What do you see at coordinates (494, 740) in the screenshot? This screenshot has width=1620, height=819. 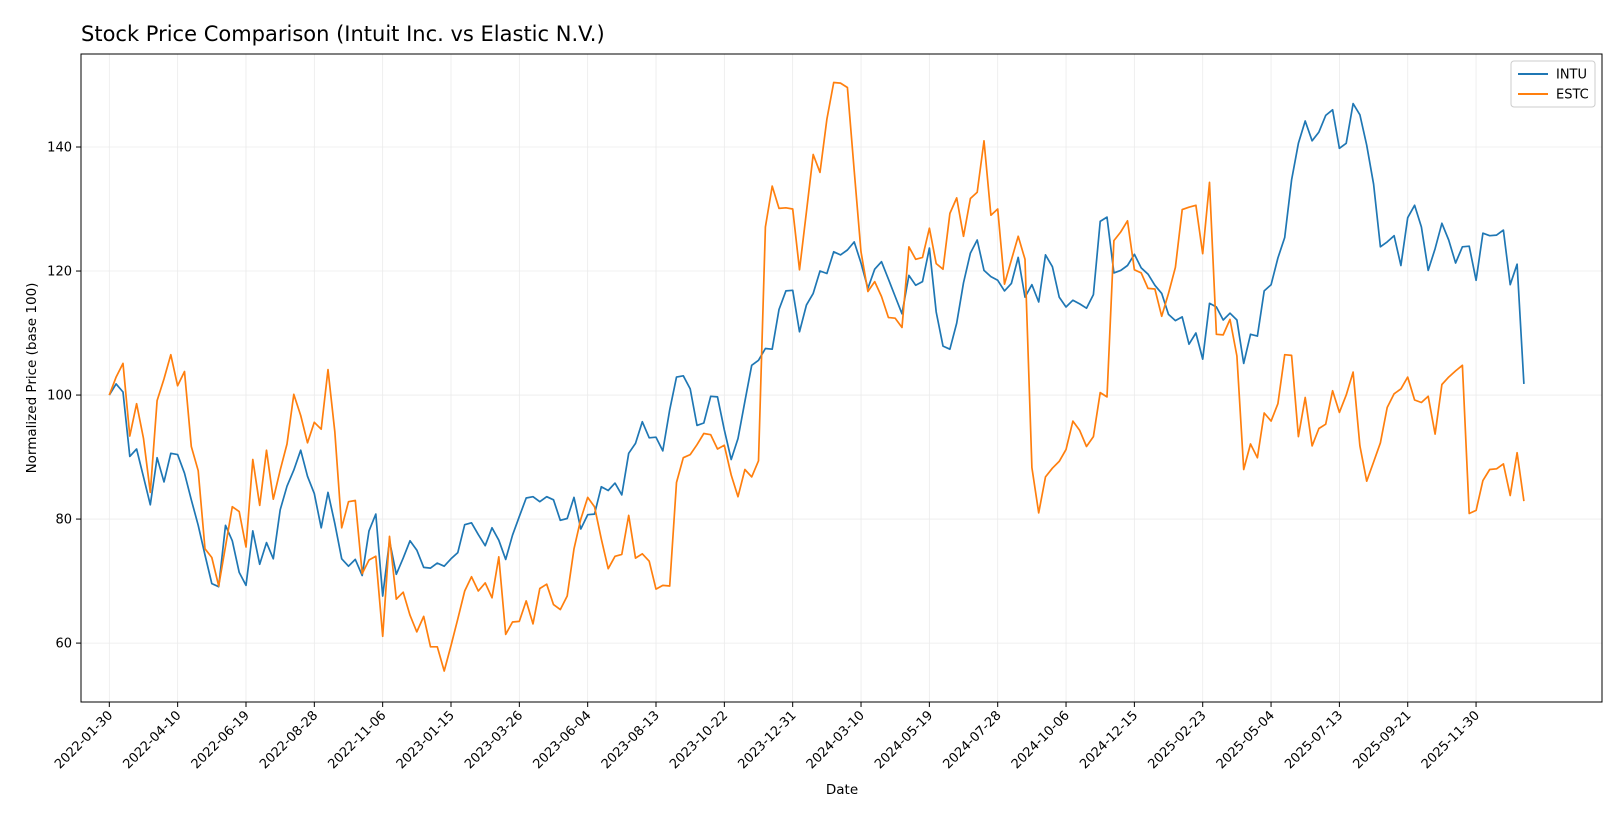 I see `x-tick-label: 2023-03-26` at bounding box center [494, 740].